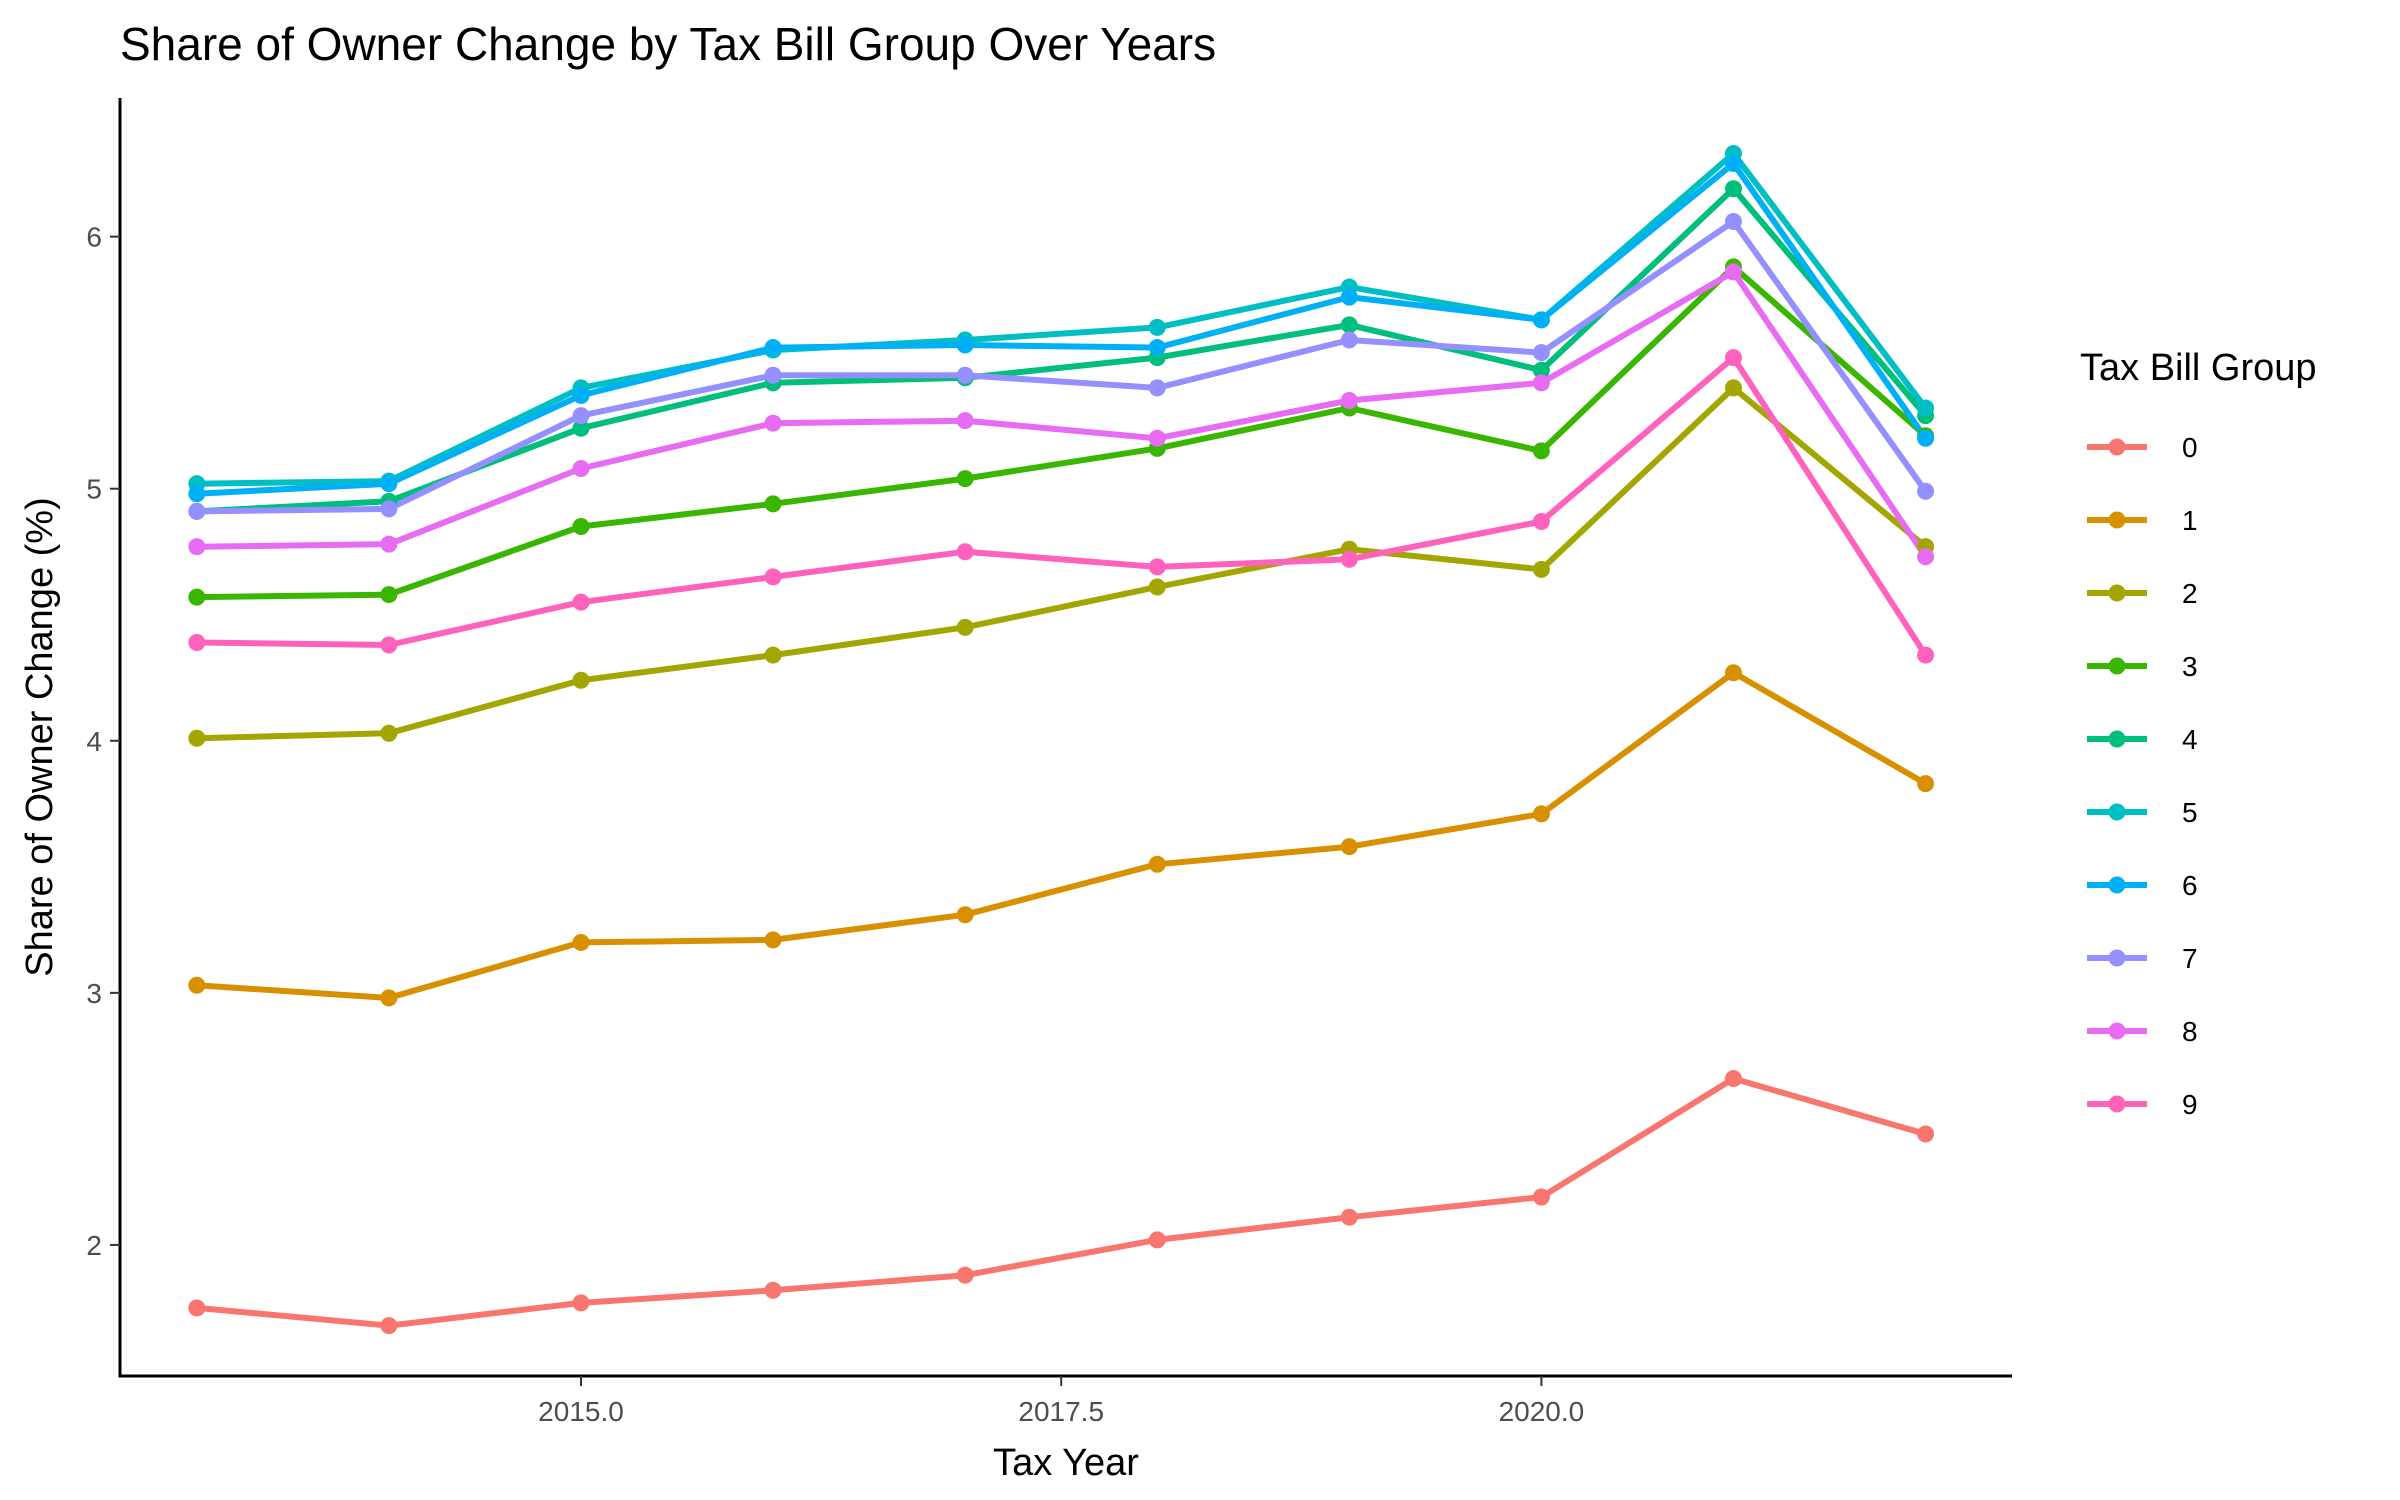 This screenshot has height=1500, width=2400. I want to click on legend-label: 0, so click(2190, 447).